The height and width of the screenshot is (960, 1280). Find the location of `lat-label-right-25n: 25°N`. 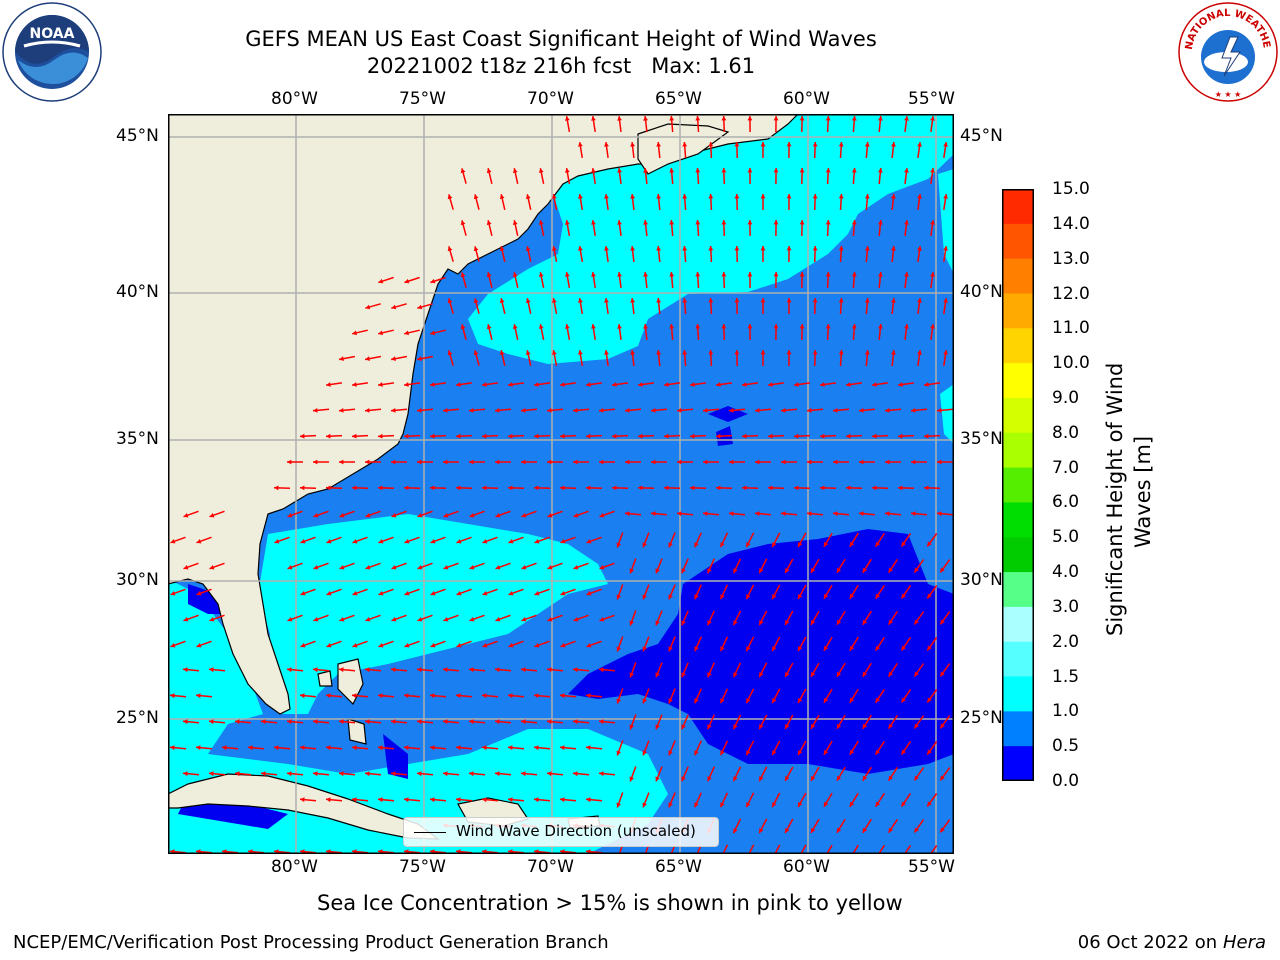

lat-label-right-25n: 25°N is located at coordinates (981, 718).